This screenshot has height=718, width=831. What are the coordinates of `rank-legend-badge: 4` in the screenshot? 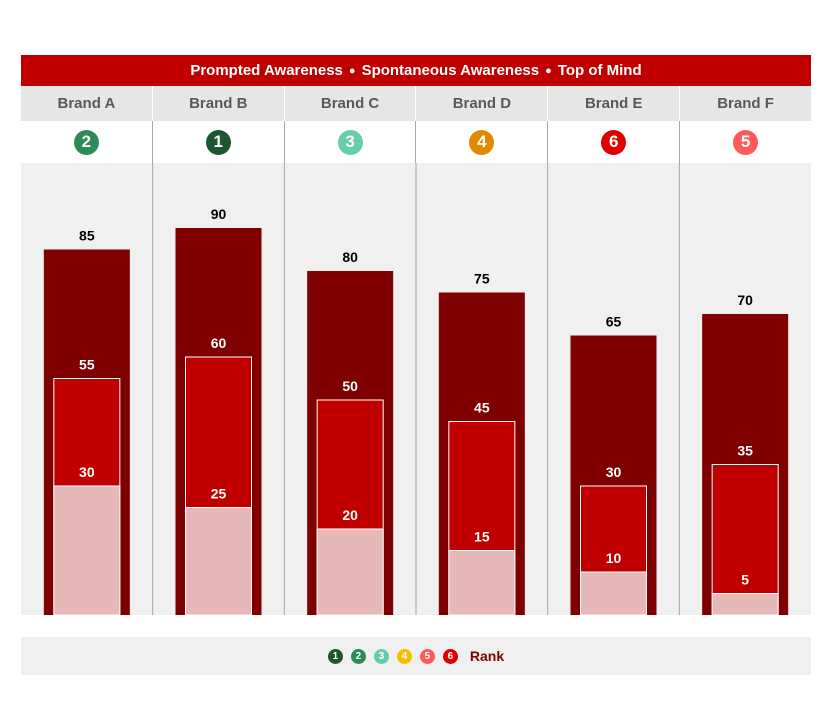 It's located at (404, 656).